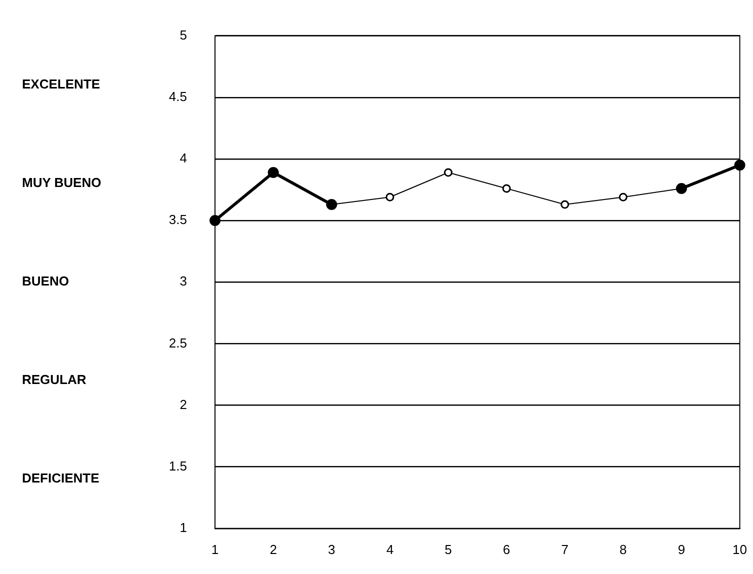  What do you see at coordinates (448, 549) in the screenshot?
I see `x-tick-label: 5` at bounding box center [448, 549].